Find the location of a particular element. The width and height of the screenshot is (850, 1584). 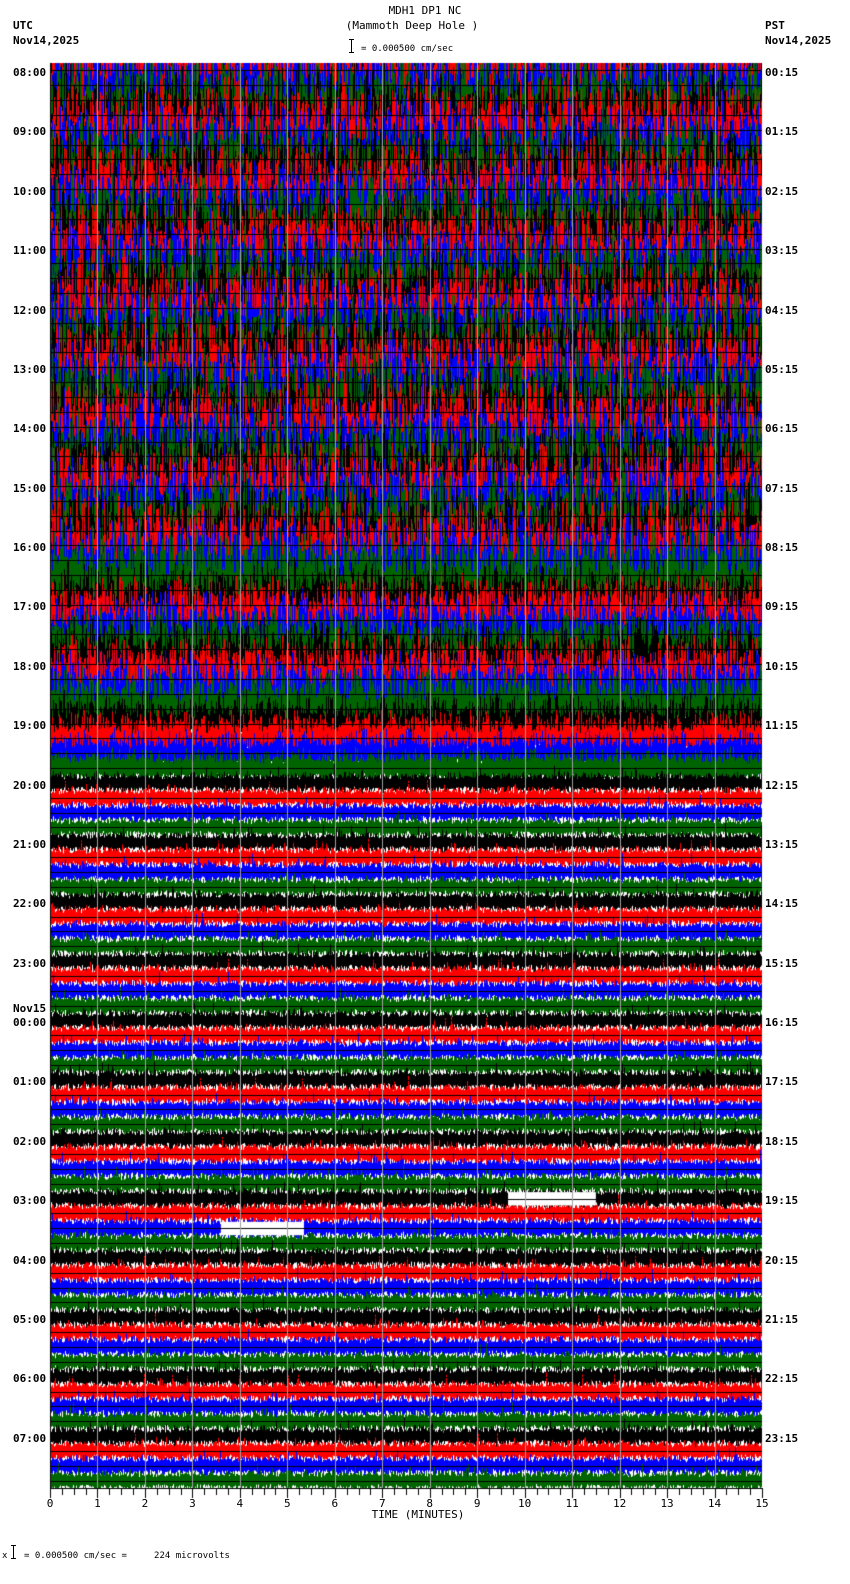

date-change-label: Nov15 is located at coordinates (30, 1008).